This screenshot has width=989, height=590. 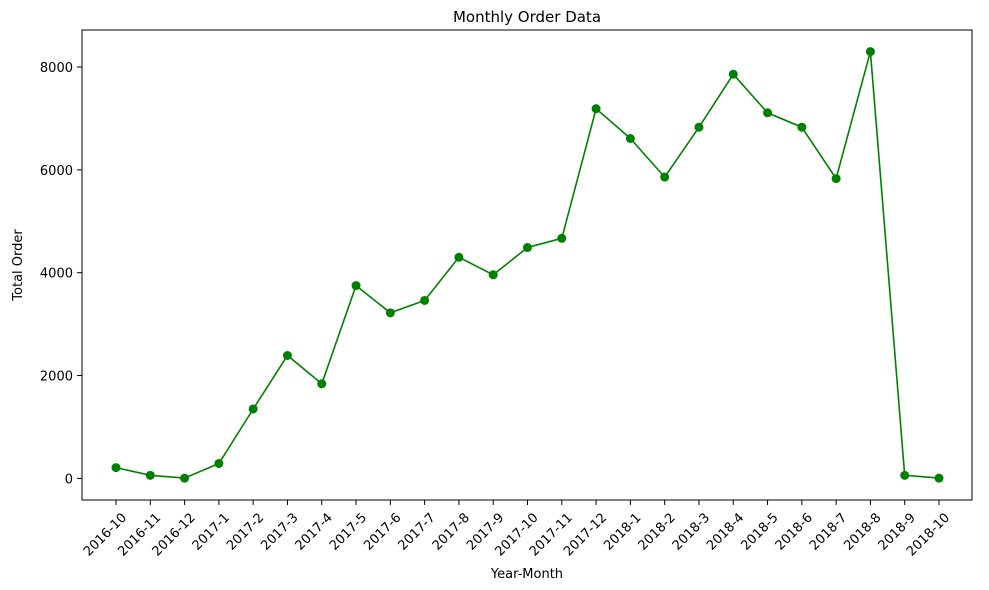 What do you see at coordinates (56, 377) in the screenshot?
I see `y-tick-label: 2000` at bounding box center [56, 377].